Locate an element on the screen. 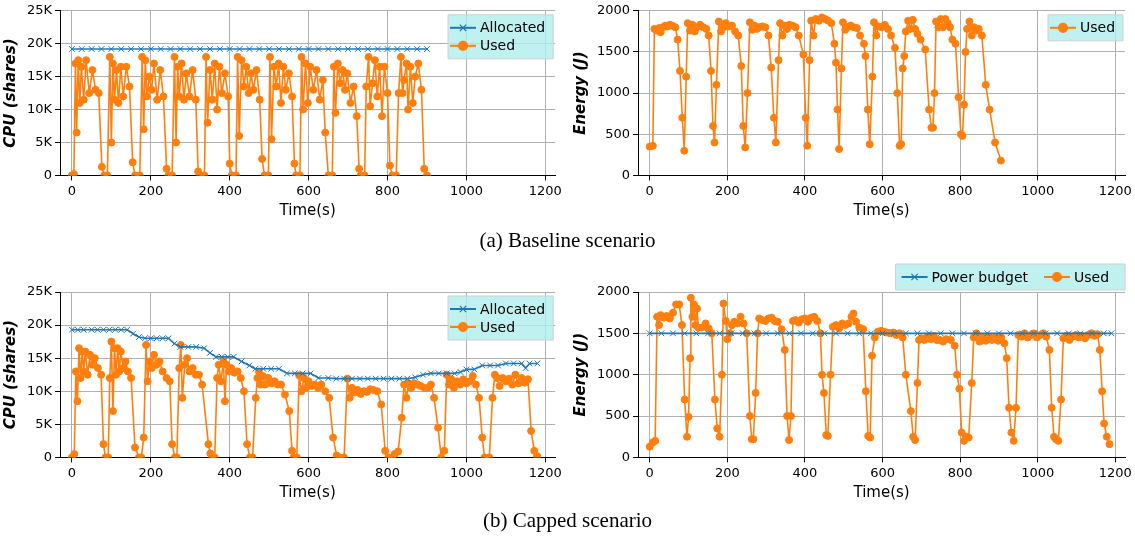 The width and height of the screenshot is (1135, 545). text: (b) Capped scenario is located at coordinates (567, 520).